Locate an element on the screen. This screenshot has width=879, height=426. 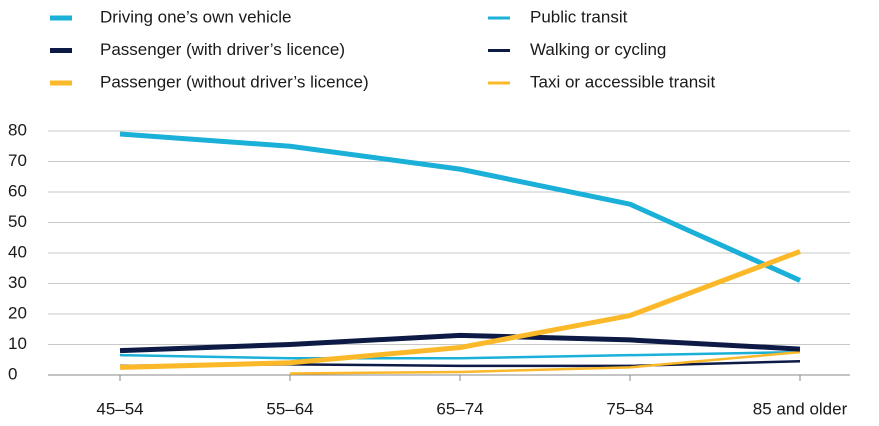
x-tick-label: 85 and older is located at coordinates (800, 408).